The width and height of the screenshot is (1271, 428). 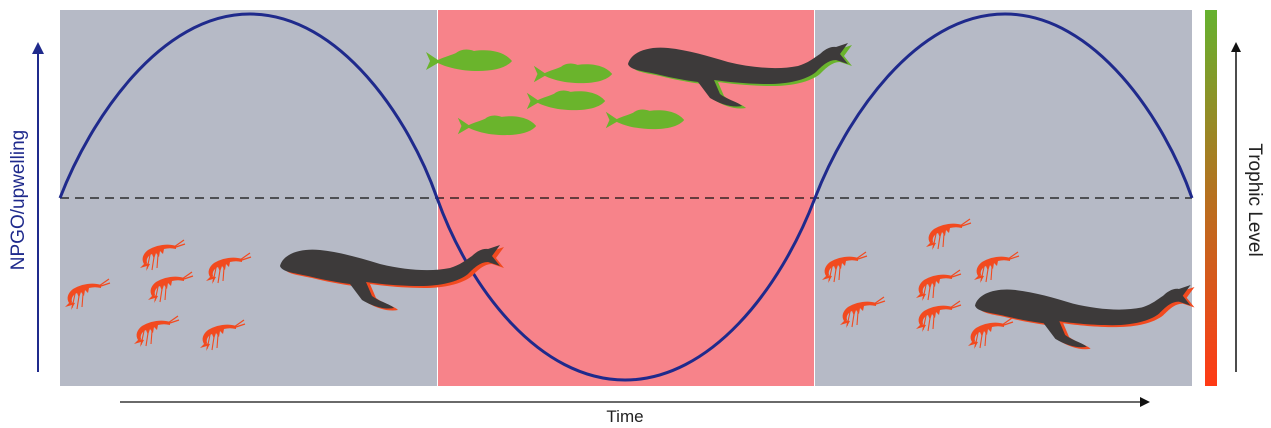 What do you see at coordinates (1254, 199) in the screenshot?
I see `trophic-axis-label: Trophic Level` at bounding box center [1254, 199].